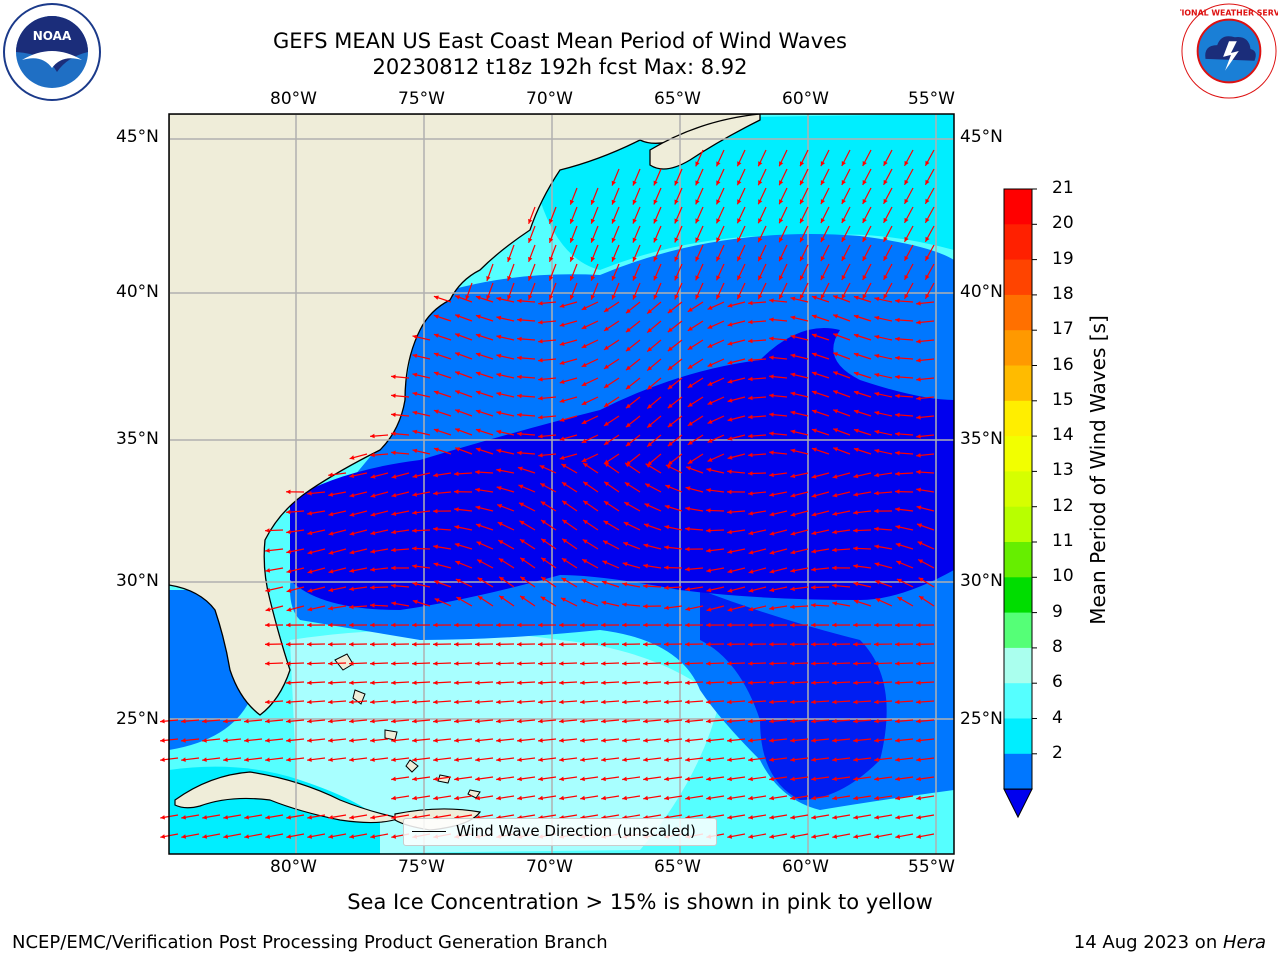 The image size is (1280, 960). What do you see at coordinates (137, 439) in the screenshot?
I see `lat-label-35n-left: 35°N` at bounding box center [137, 439].